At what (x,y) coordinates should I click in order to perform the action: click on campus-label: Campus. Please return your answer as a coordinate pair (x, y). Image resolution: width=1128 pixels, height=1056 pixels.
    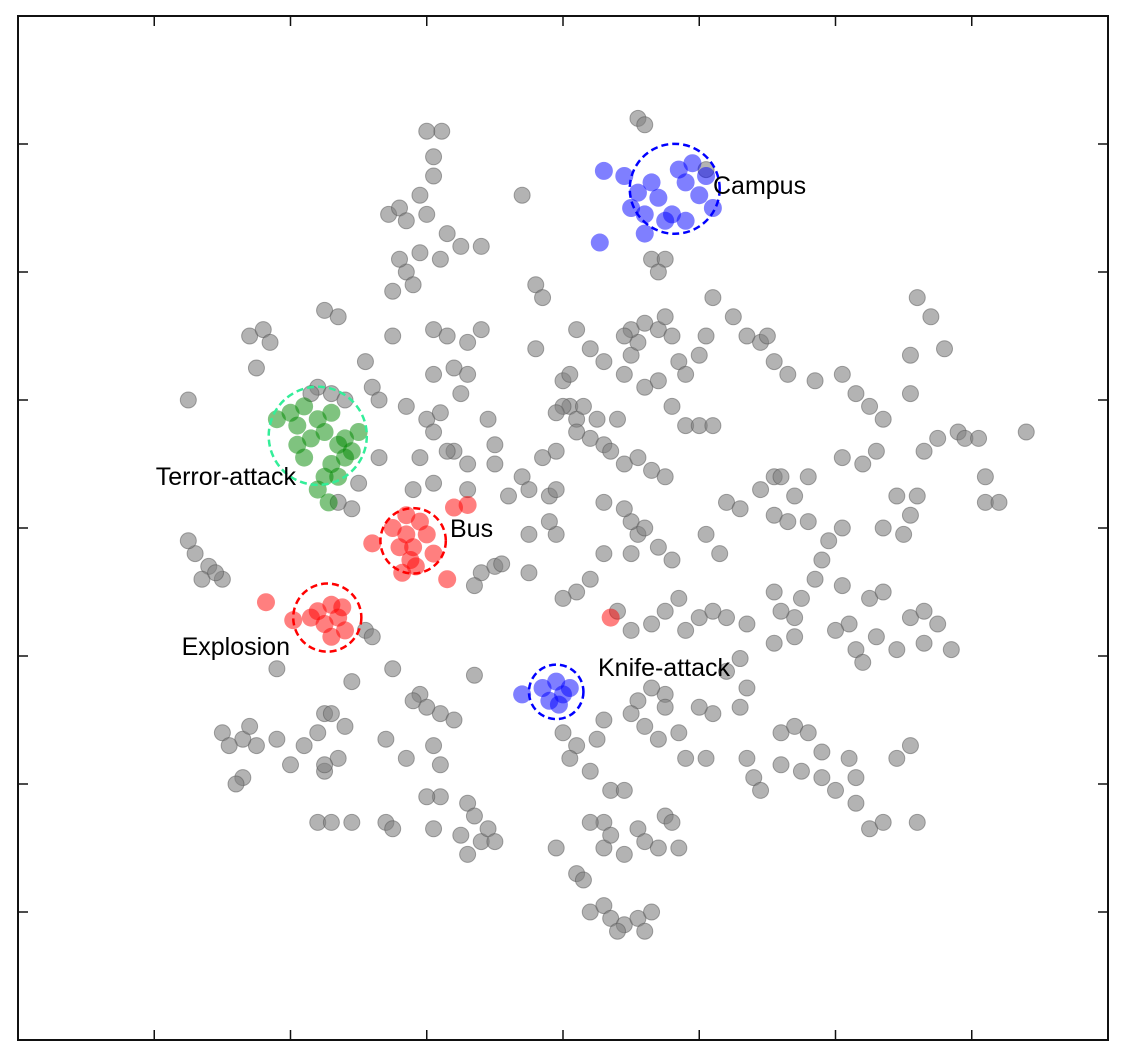
    Looking at the image, I should click on (759, 186).